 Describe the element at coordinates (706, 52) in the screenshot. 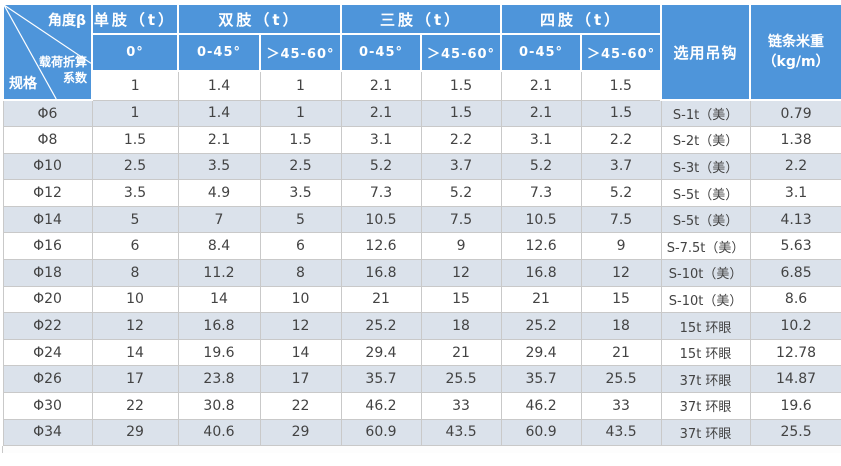

I see `header-hook-selection: 选用吊钩` at that location.